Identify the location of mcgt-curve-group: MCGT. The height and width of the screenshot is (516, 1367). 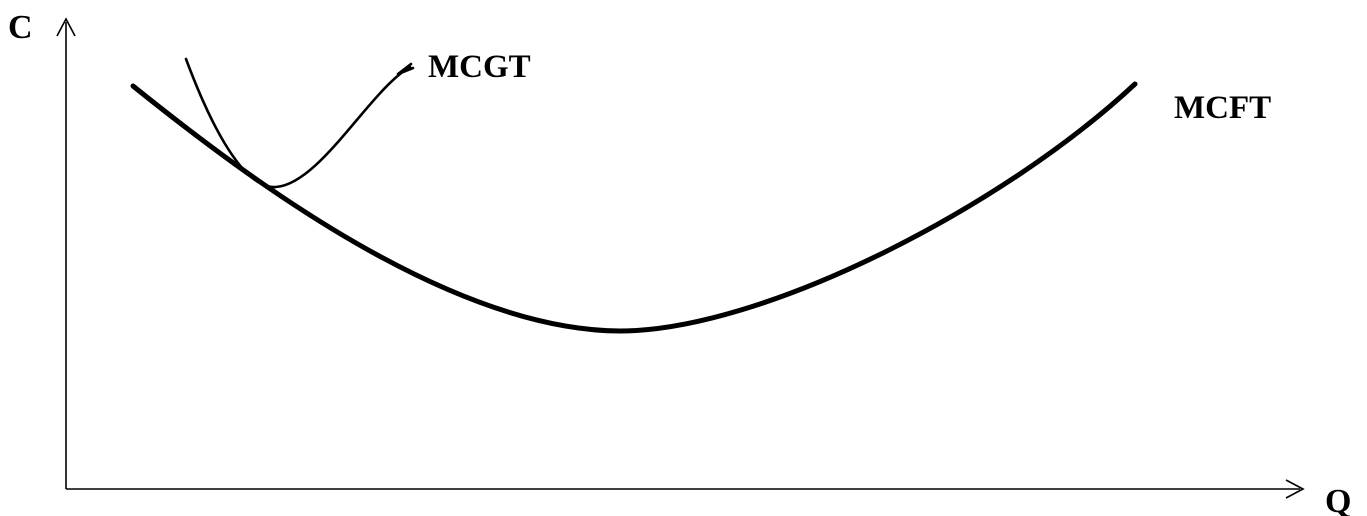
(357, 119).